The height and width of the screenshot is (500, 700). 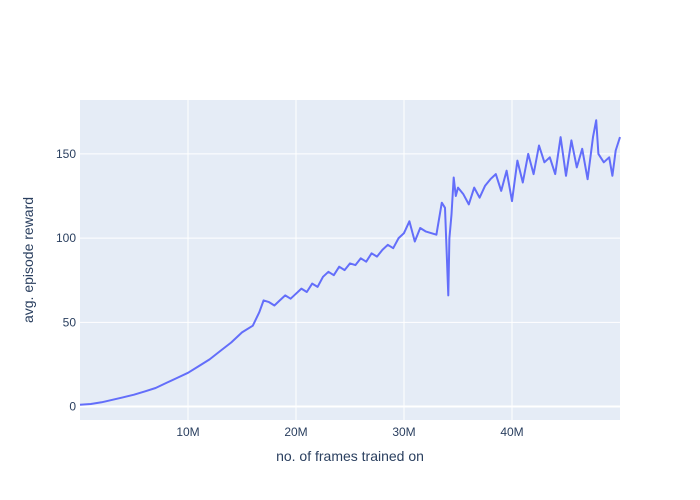 What do you see at coordinates (70, 322) in the screenshot?
I see `y-tick-label: 50` at bounding box center [70, 322].